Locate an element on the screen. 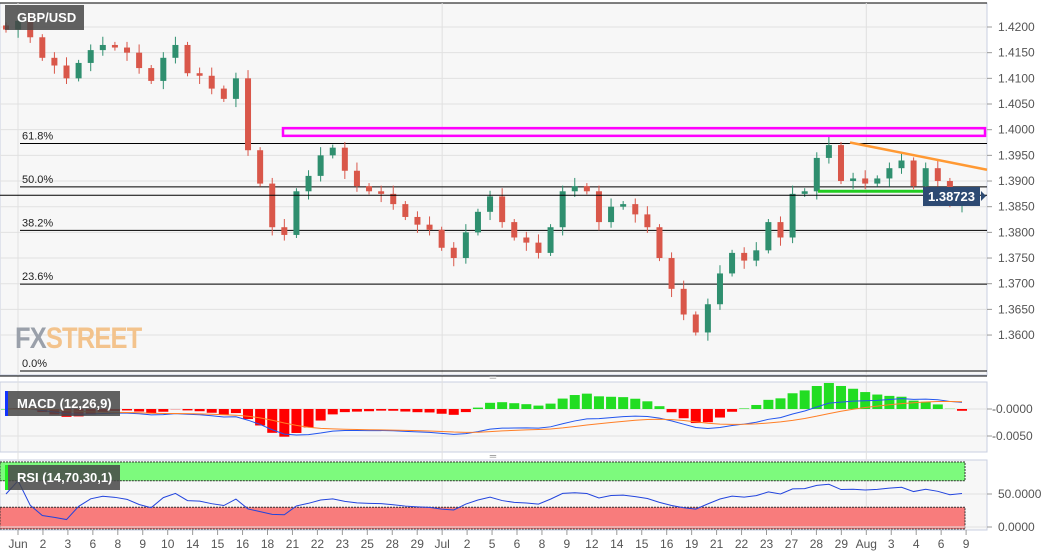 This screenshot has height=555, width=1060. macd-badge: MACD (12,26,9) is located at coordinates (62, 403).